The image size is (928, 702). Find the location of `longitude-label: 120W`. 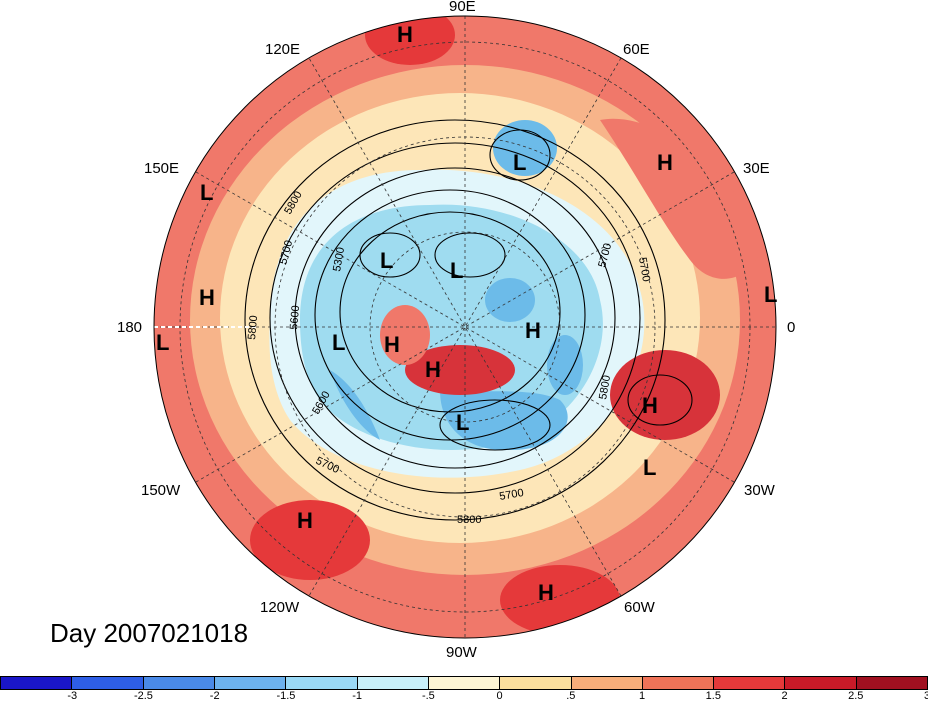

longitude-label: 120W is located at coordinates (280, 607).